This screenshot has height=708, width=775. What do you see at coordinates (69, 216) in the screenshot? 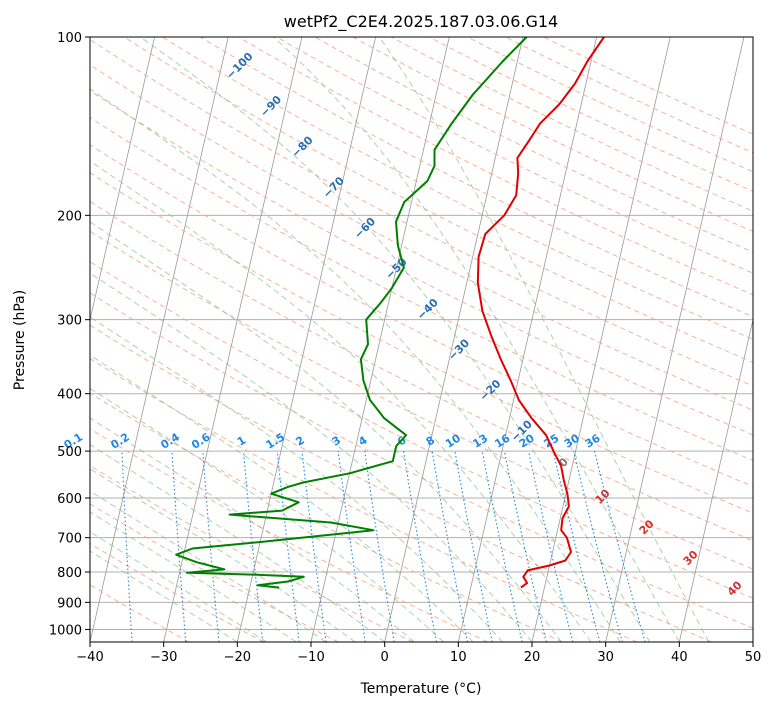
I see `y-tick-label: 200` at bounding box center [69, 216].